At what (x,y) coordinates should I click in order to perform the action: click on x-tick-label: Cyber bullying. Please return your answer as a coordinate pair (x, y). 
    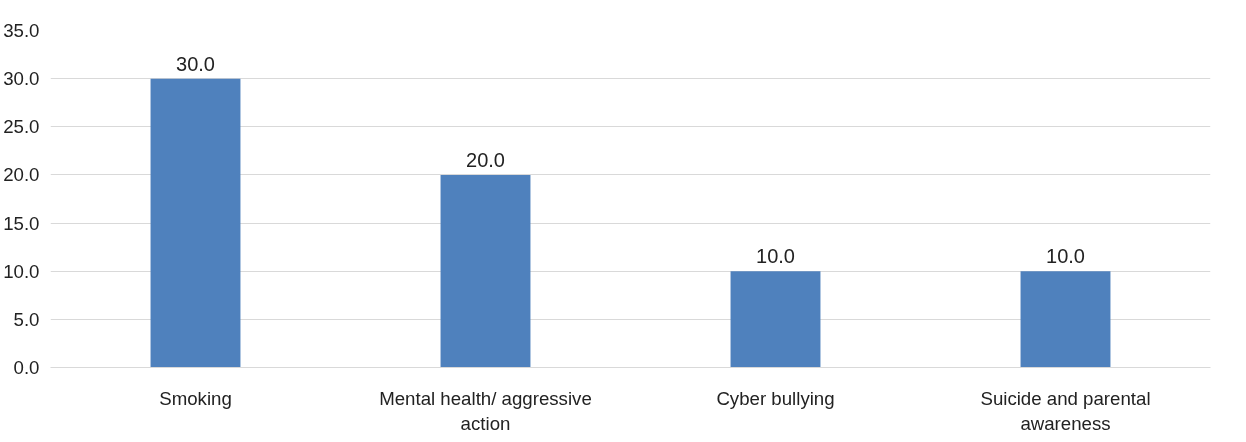
    Looking at the image, I should click on (775, 398).